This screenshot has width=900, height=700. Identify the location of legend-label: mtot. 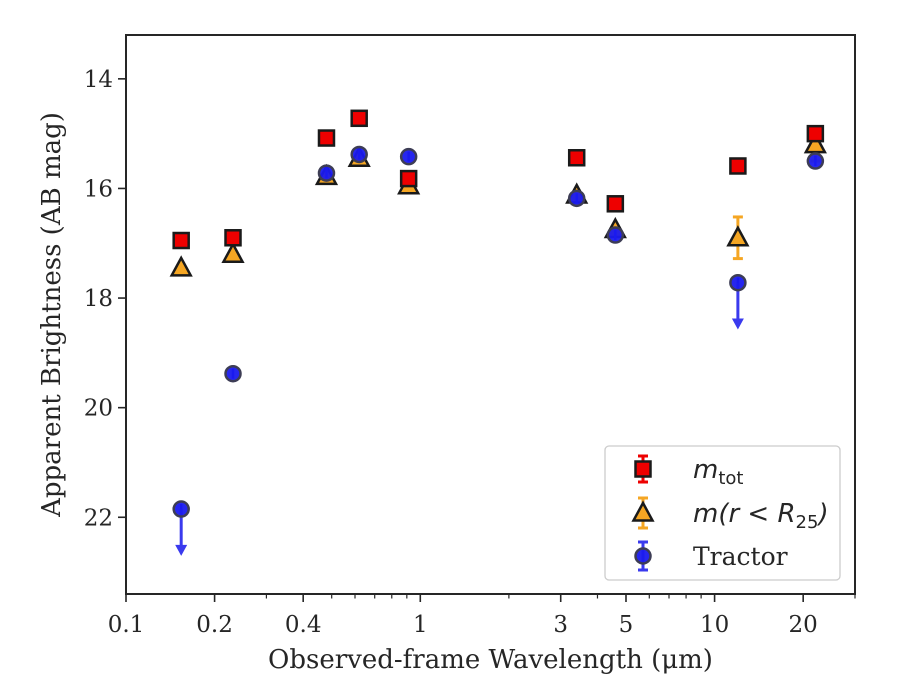
(718, 472).